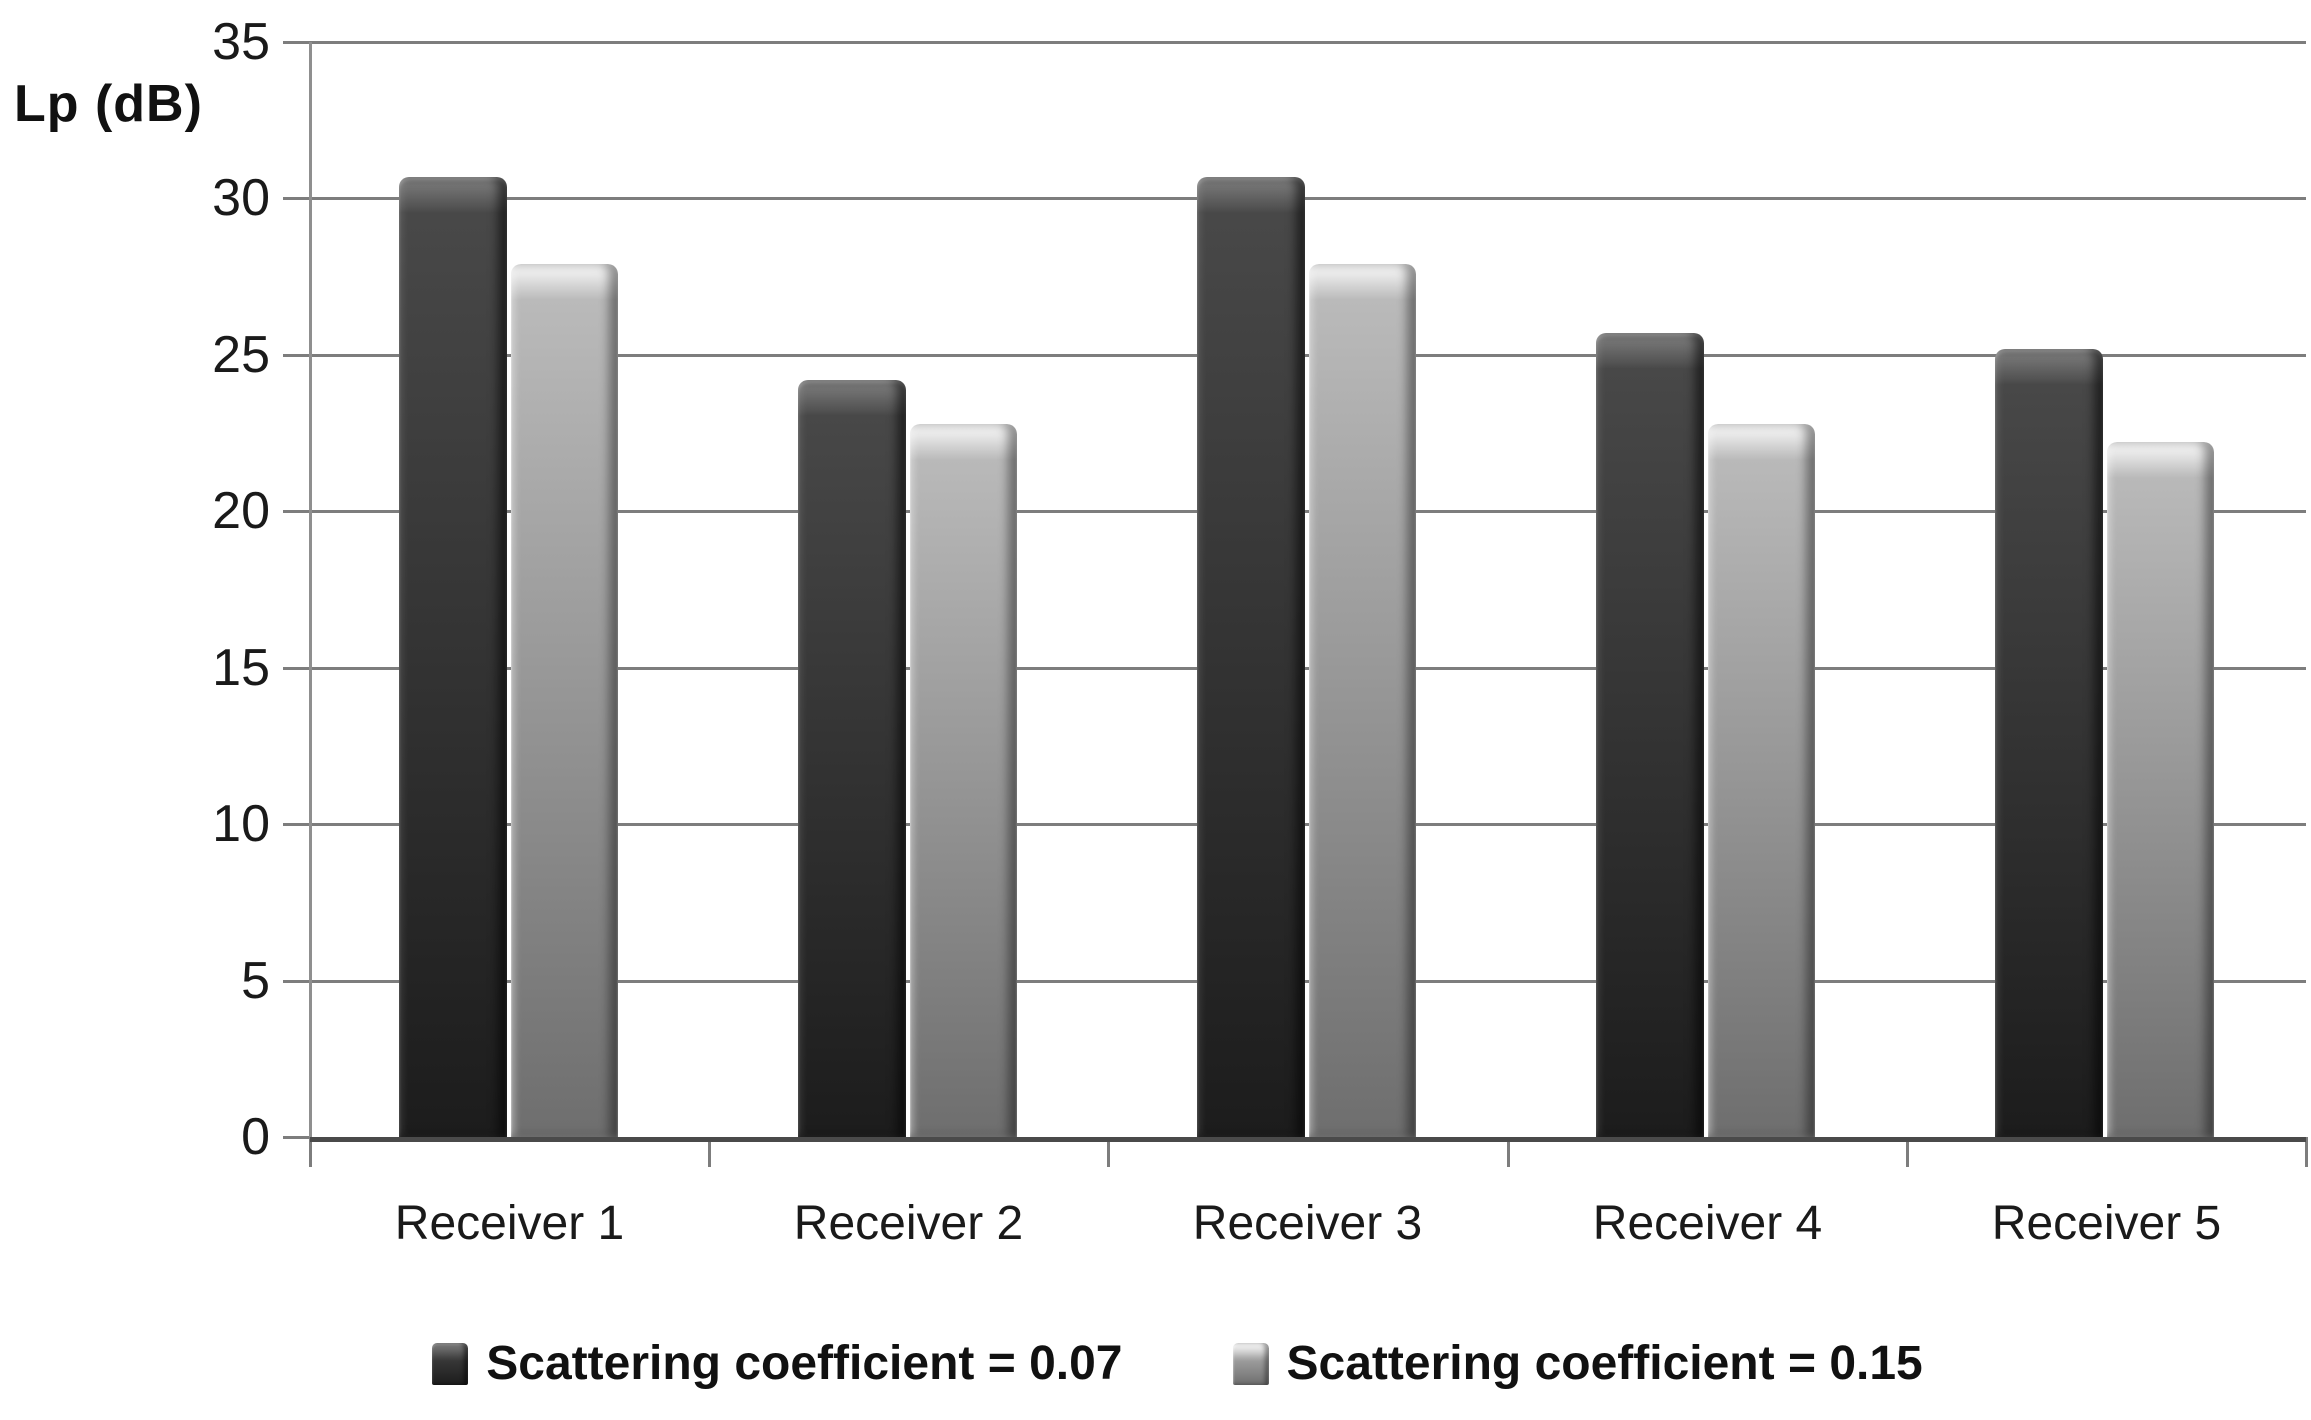  Describe the element at coordinates (908, 1223) in the screenshot. I see `x-axis-label: Receiver 2` at that location.